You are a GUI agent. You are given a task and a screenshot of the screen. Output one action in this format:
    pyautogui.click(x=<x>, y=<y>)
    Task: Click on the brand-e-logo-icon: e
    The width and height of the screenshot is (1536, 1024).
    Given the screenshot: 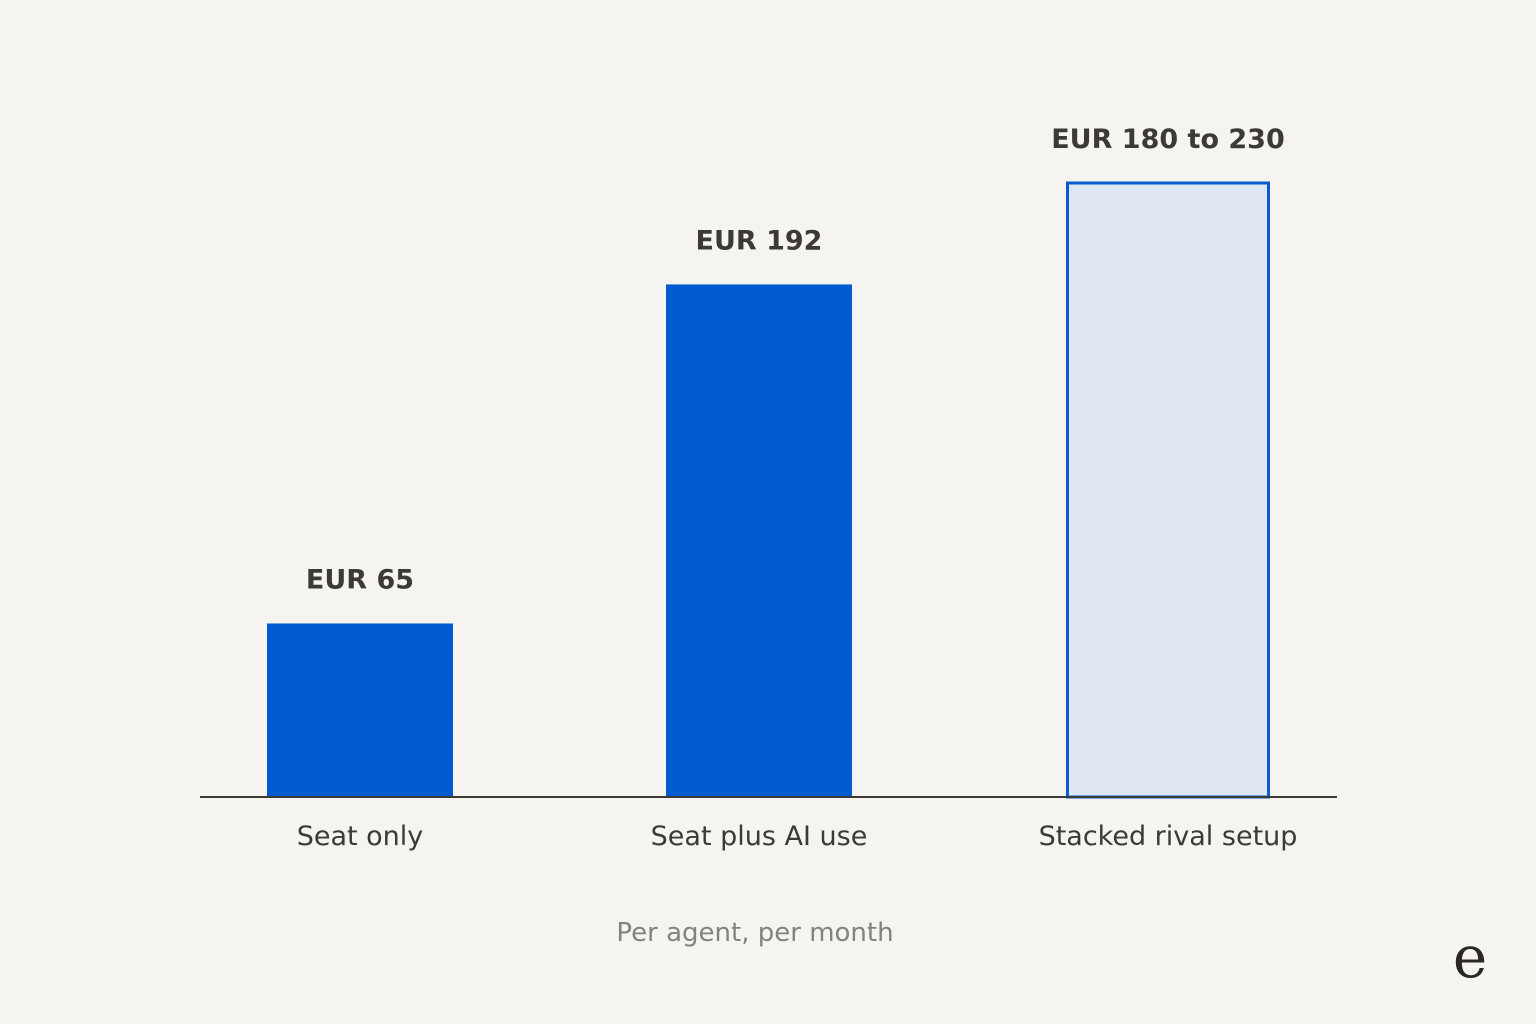 What is the action you would take?
    pyautogui.click(x=1470, y=957)
    